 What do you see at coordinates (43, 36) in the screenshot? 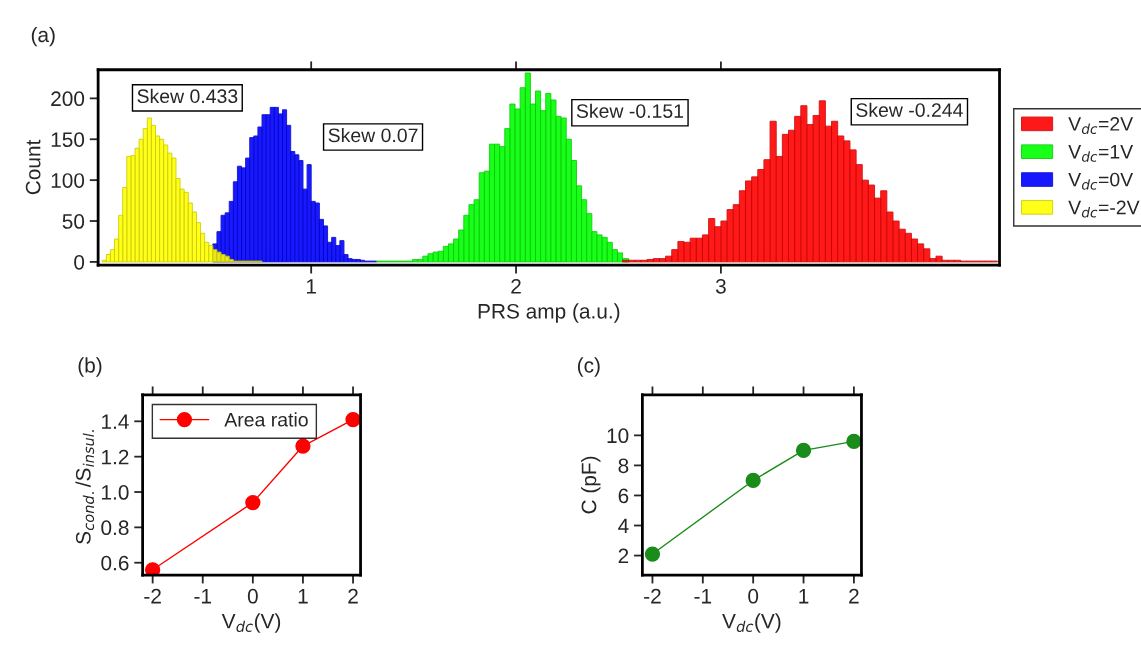
I see `text: (a)` at bounding box center [43, 36].